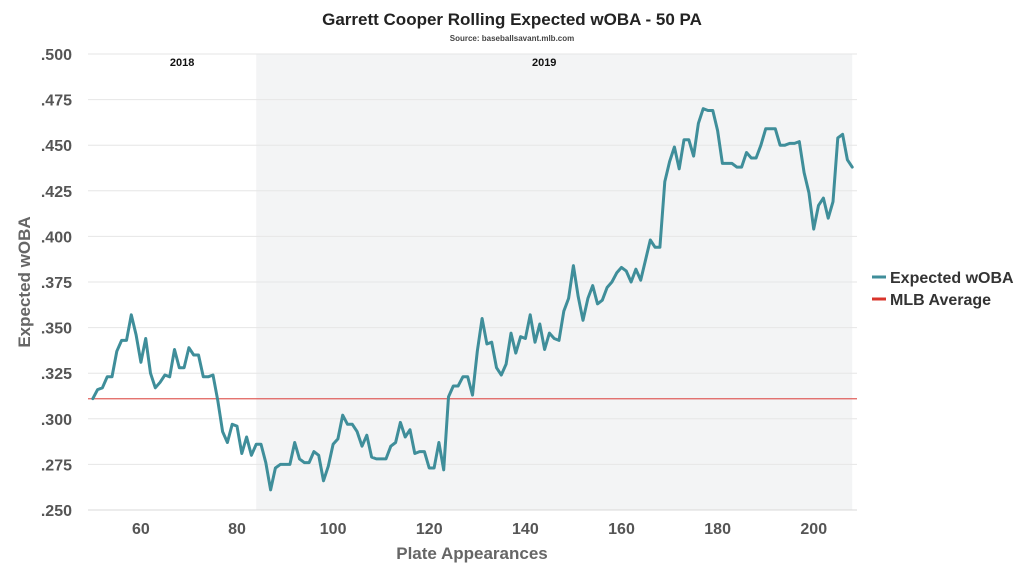 This screenshot has width=1024, height=576. Describe the element at coordinates (429, 529) in the screenshot. I see `x-tick-label: 120` at that location.